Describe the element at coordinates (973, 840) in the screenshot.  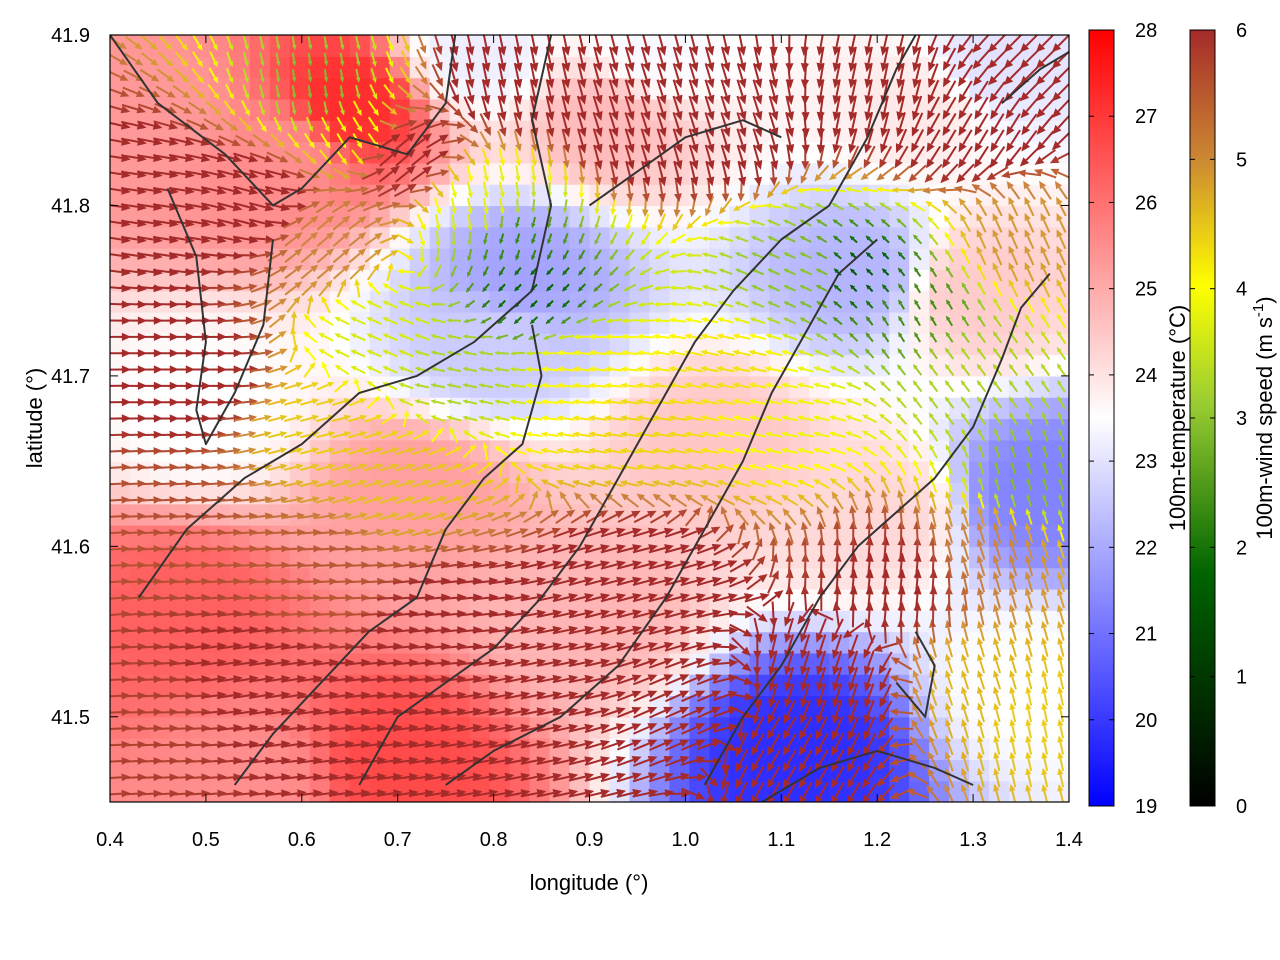
I see `x-tick-label: 1.3` at that location.